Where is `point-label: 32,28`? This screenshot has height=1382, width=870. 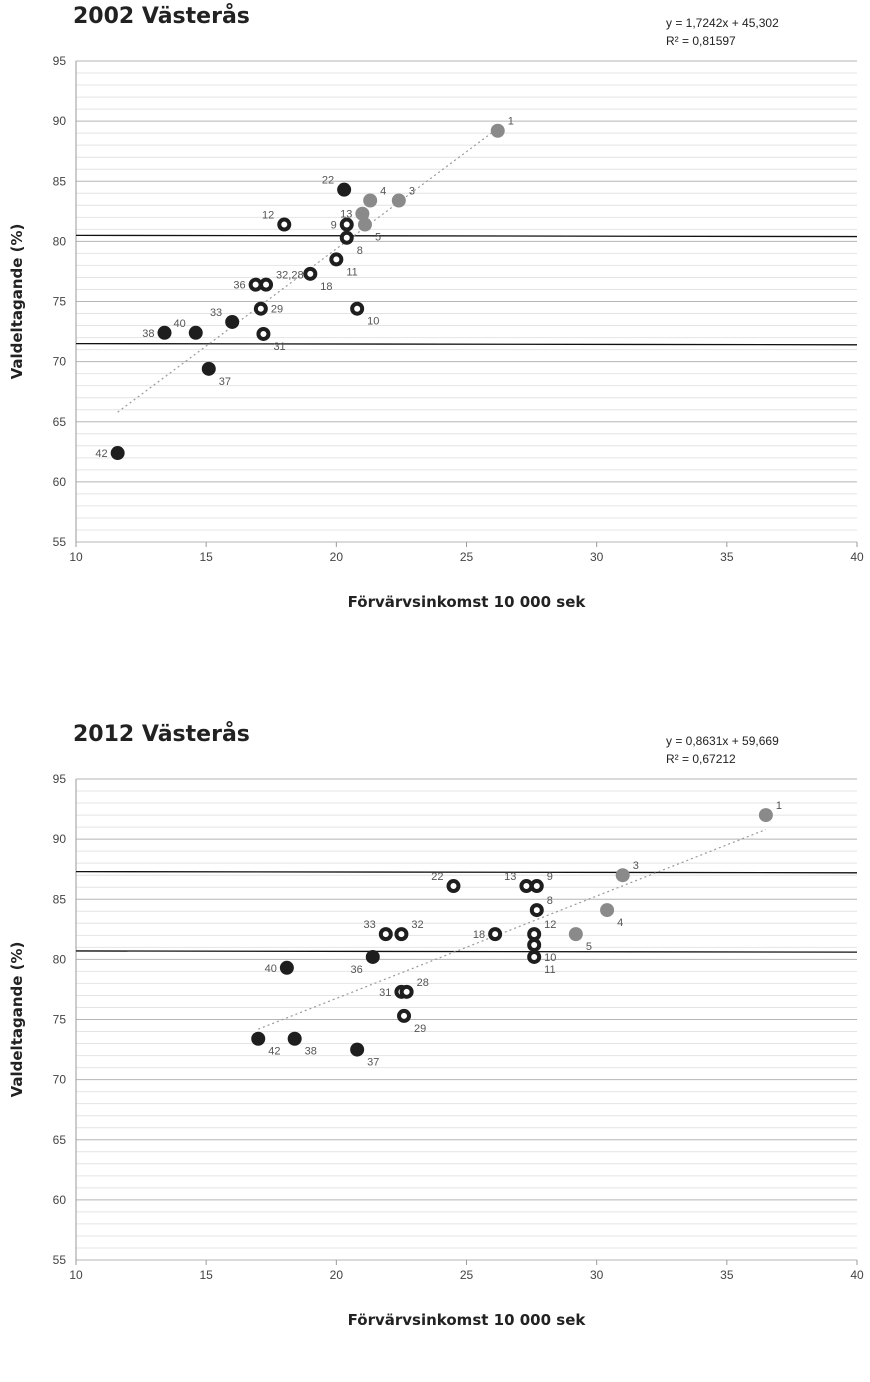
point-label: 32,28 is located at coordinates (290, 276).